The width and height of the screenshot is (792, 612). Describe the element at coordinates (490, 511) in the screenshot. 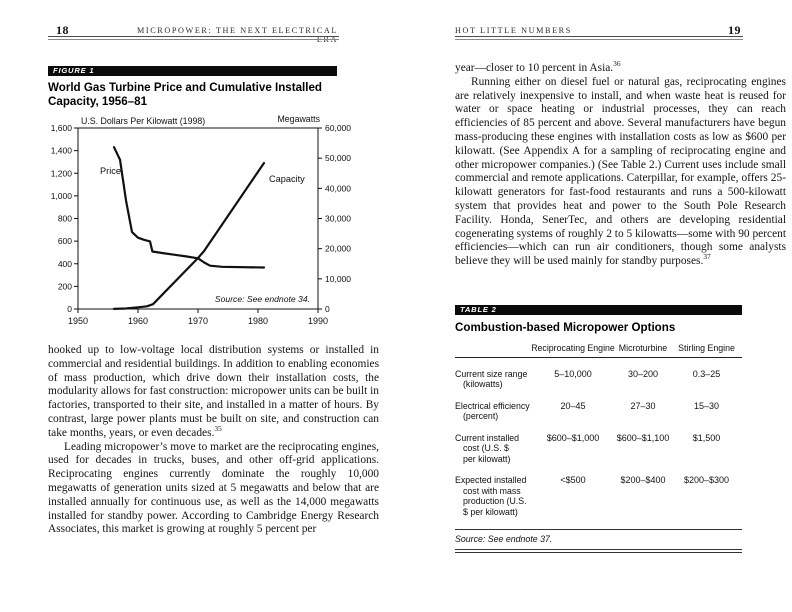

I see `row-label-line: $ per kilowatt)` at that location.